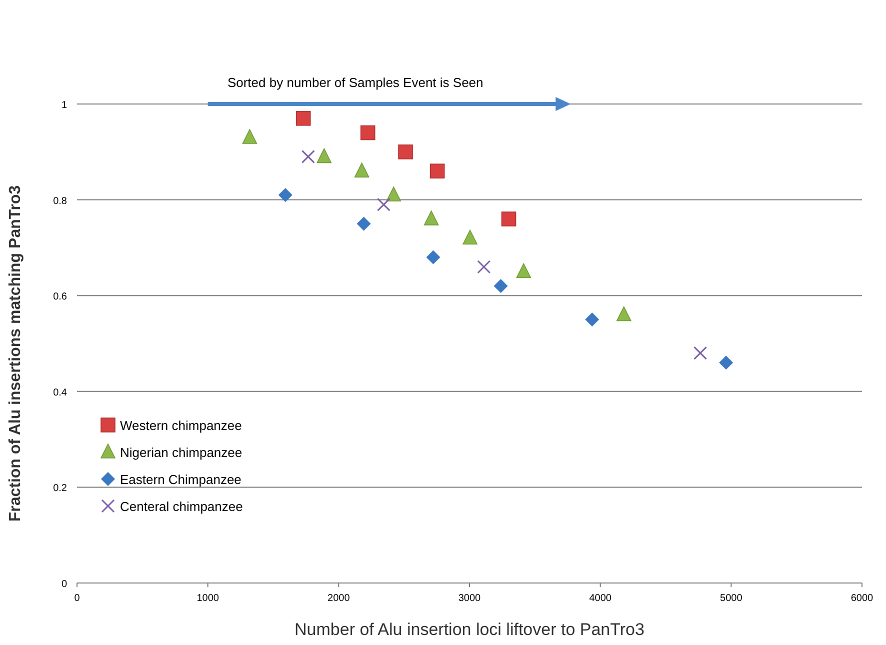  I want to click on y-tick-label: 0.6, so click(60, 297).